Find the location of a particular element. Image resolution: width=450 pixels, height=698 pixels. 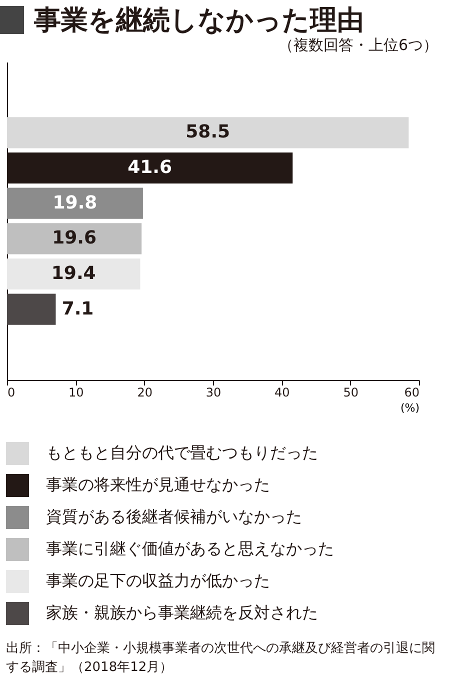

chart-title: 事業を継続しなかった理由 is located at coordinates (199, 21).